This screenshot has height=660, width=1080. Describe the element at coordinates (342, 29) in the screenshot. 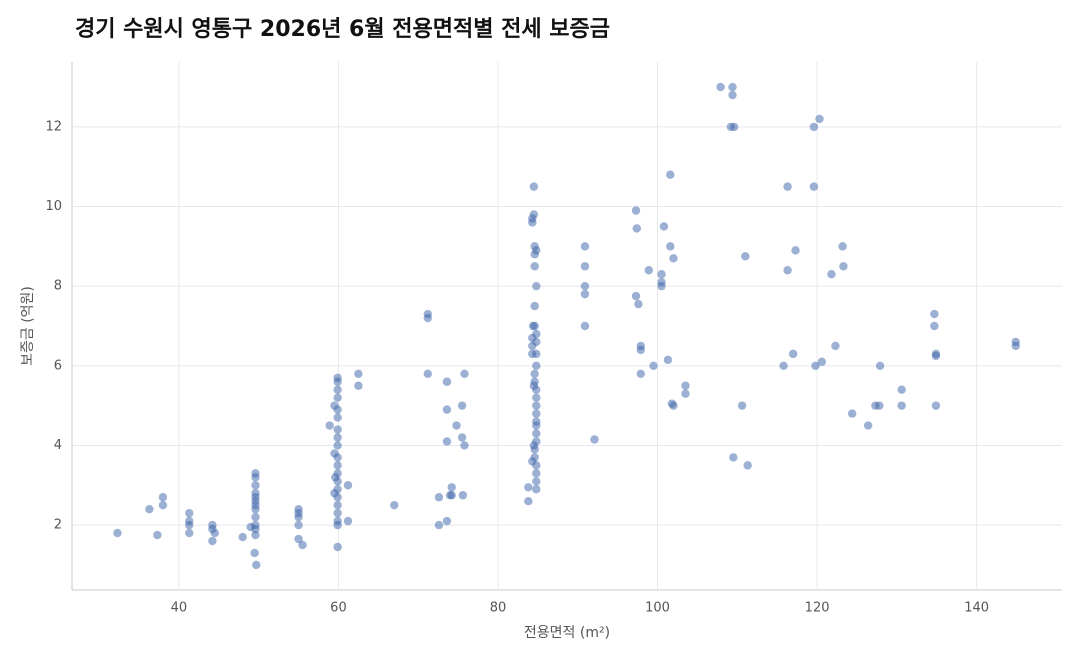

I see `chart-title: 경기 수원시 영통구 2026년 6월 전용면적별 전세 보증금` at that location.